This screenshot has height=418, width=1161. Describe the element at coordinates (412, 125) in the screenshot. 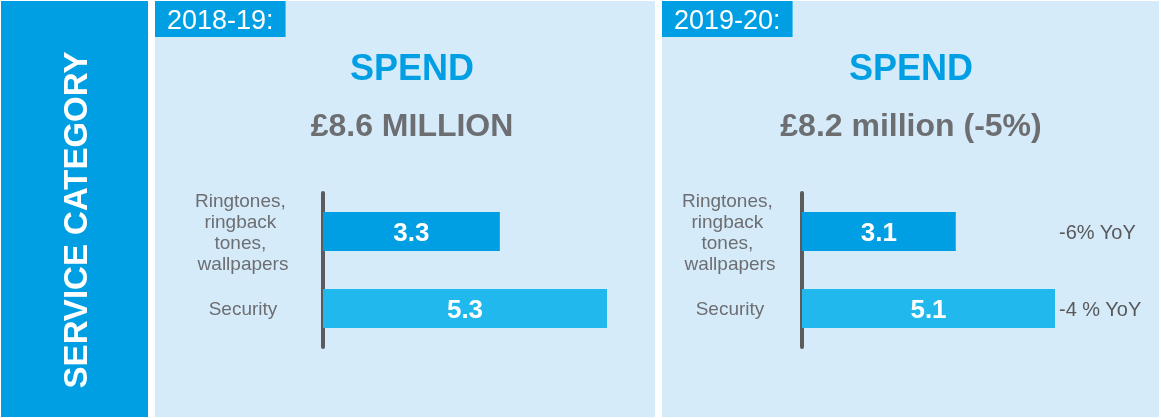

I see `chart-subtitle: £8.6 MILLION` at that location.